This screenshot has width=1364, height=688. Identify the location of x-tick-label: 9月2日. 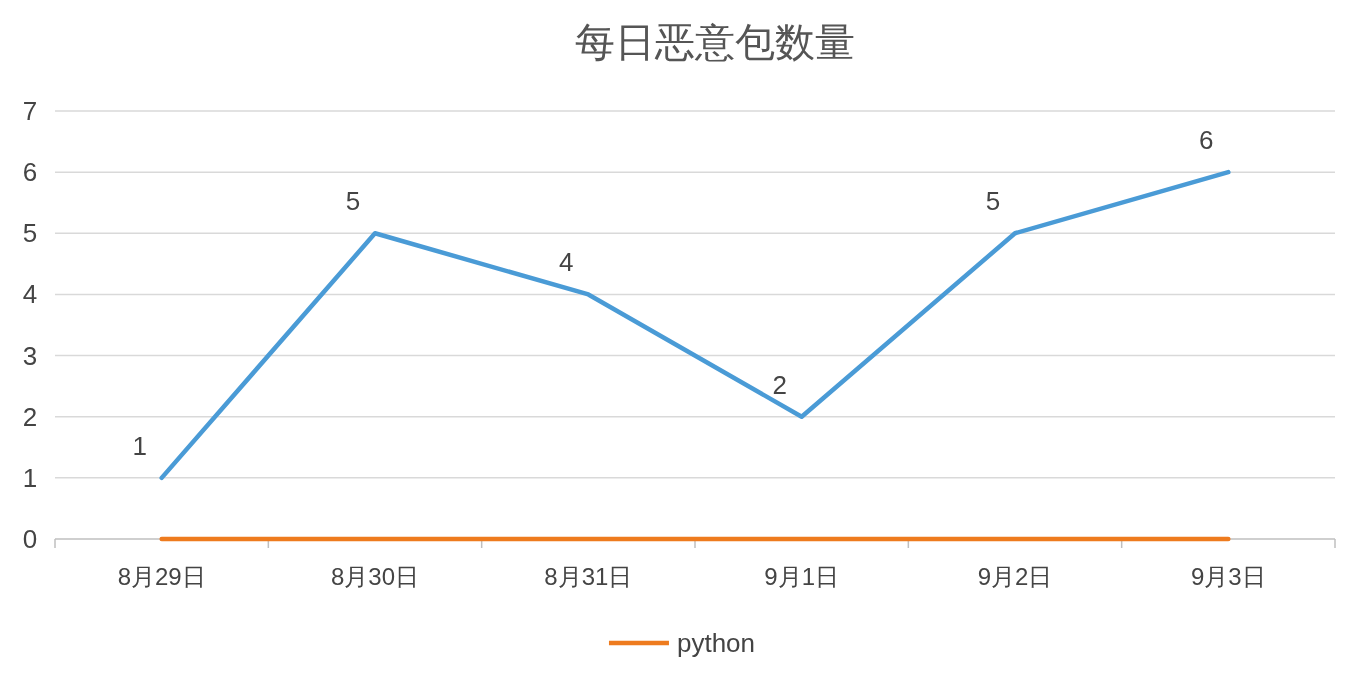
(1015, 576).